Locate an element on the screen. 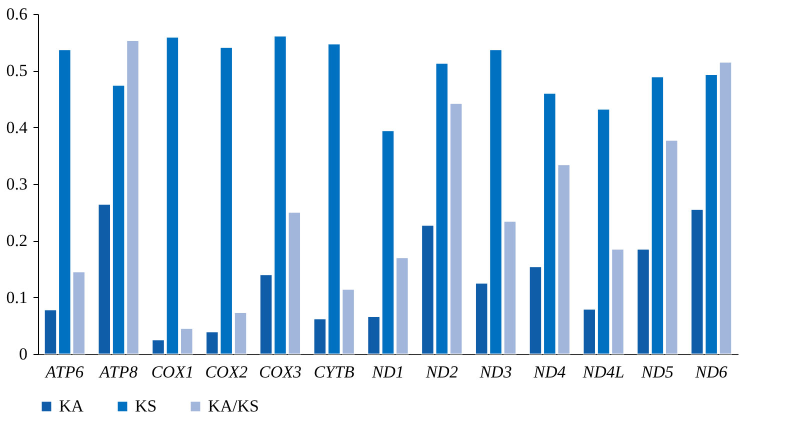 The height and width of the screenshot is (441, 791). x-tick-label: ND2 is located at coordinates (441, 372).